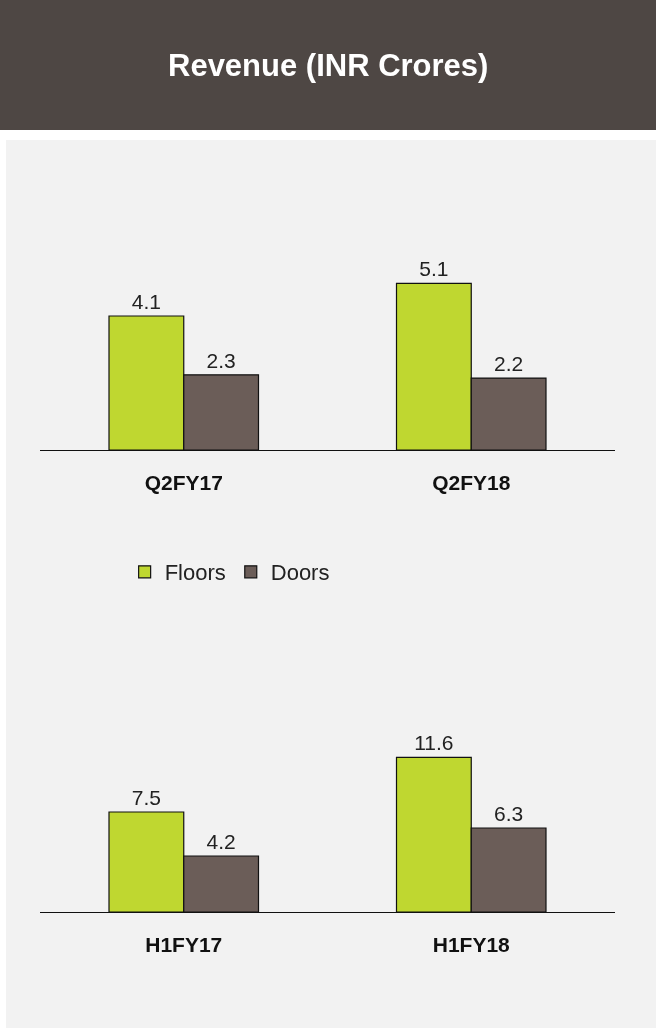 Image resolution: width=656 pixels, height=1028 pixels. Describe the element at coordinates (471, 483) in the screenshot. I see `x-tick-label: Q2FY18` at that location.